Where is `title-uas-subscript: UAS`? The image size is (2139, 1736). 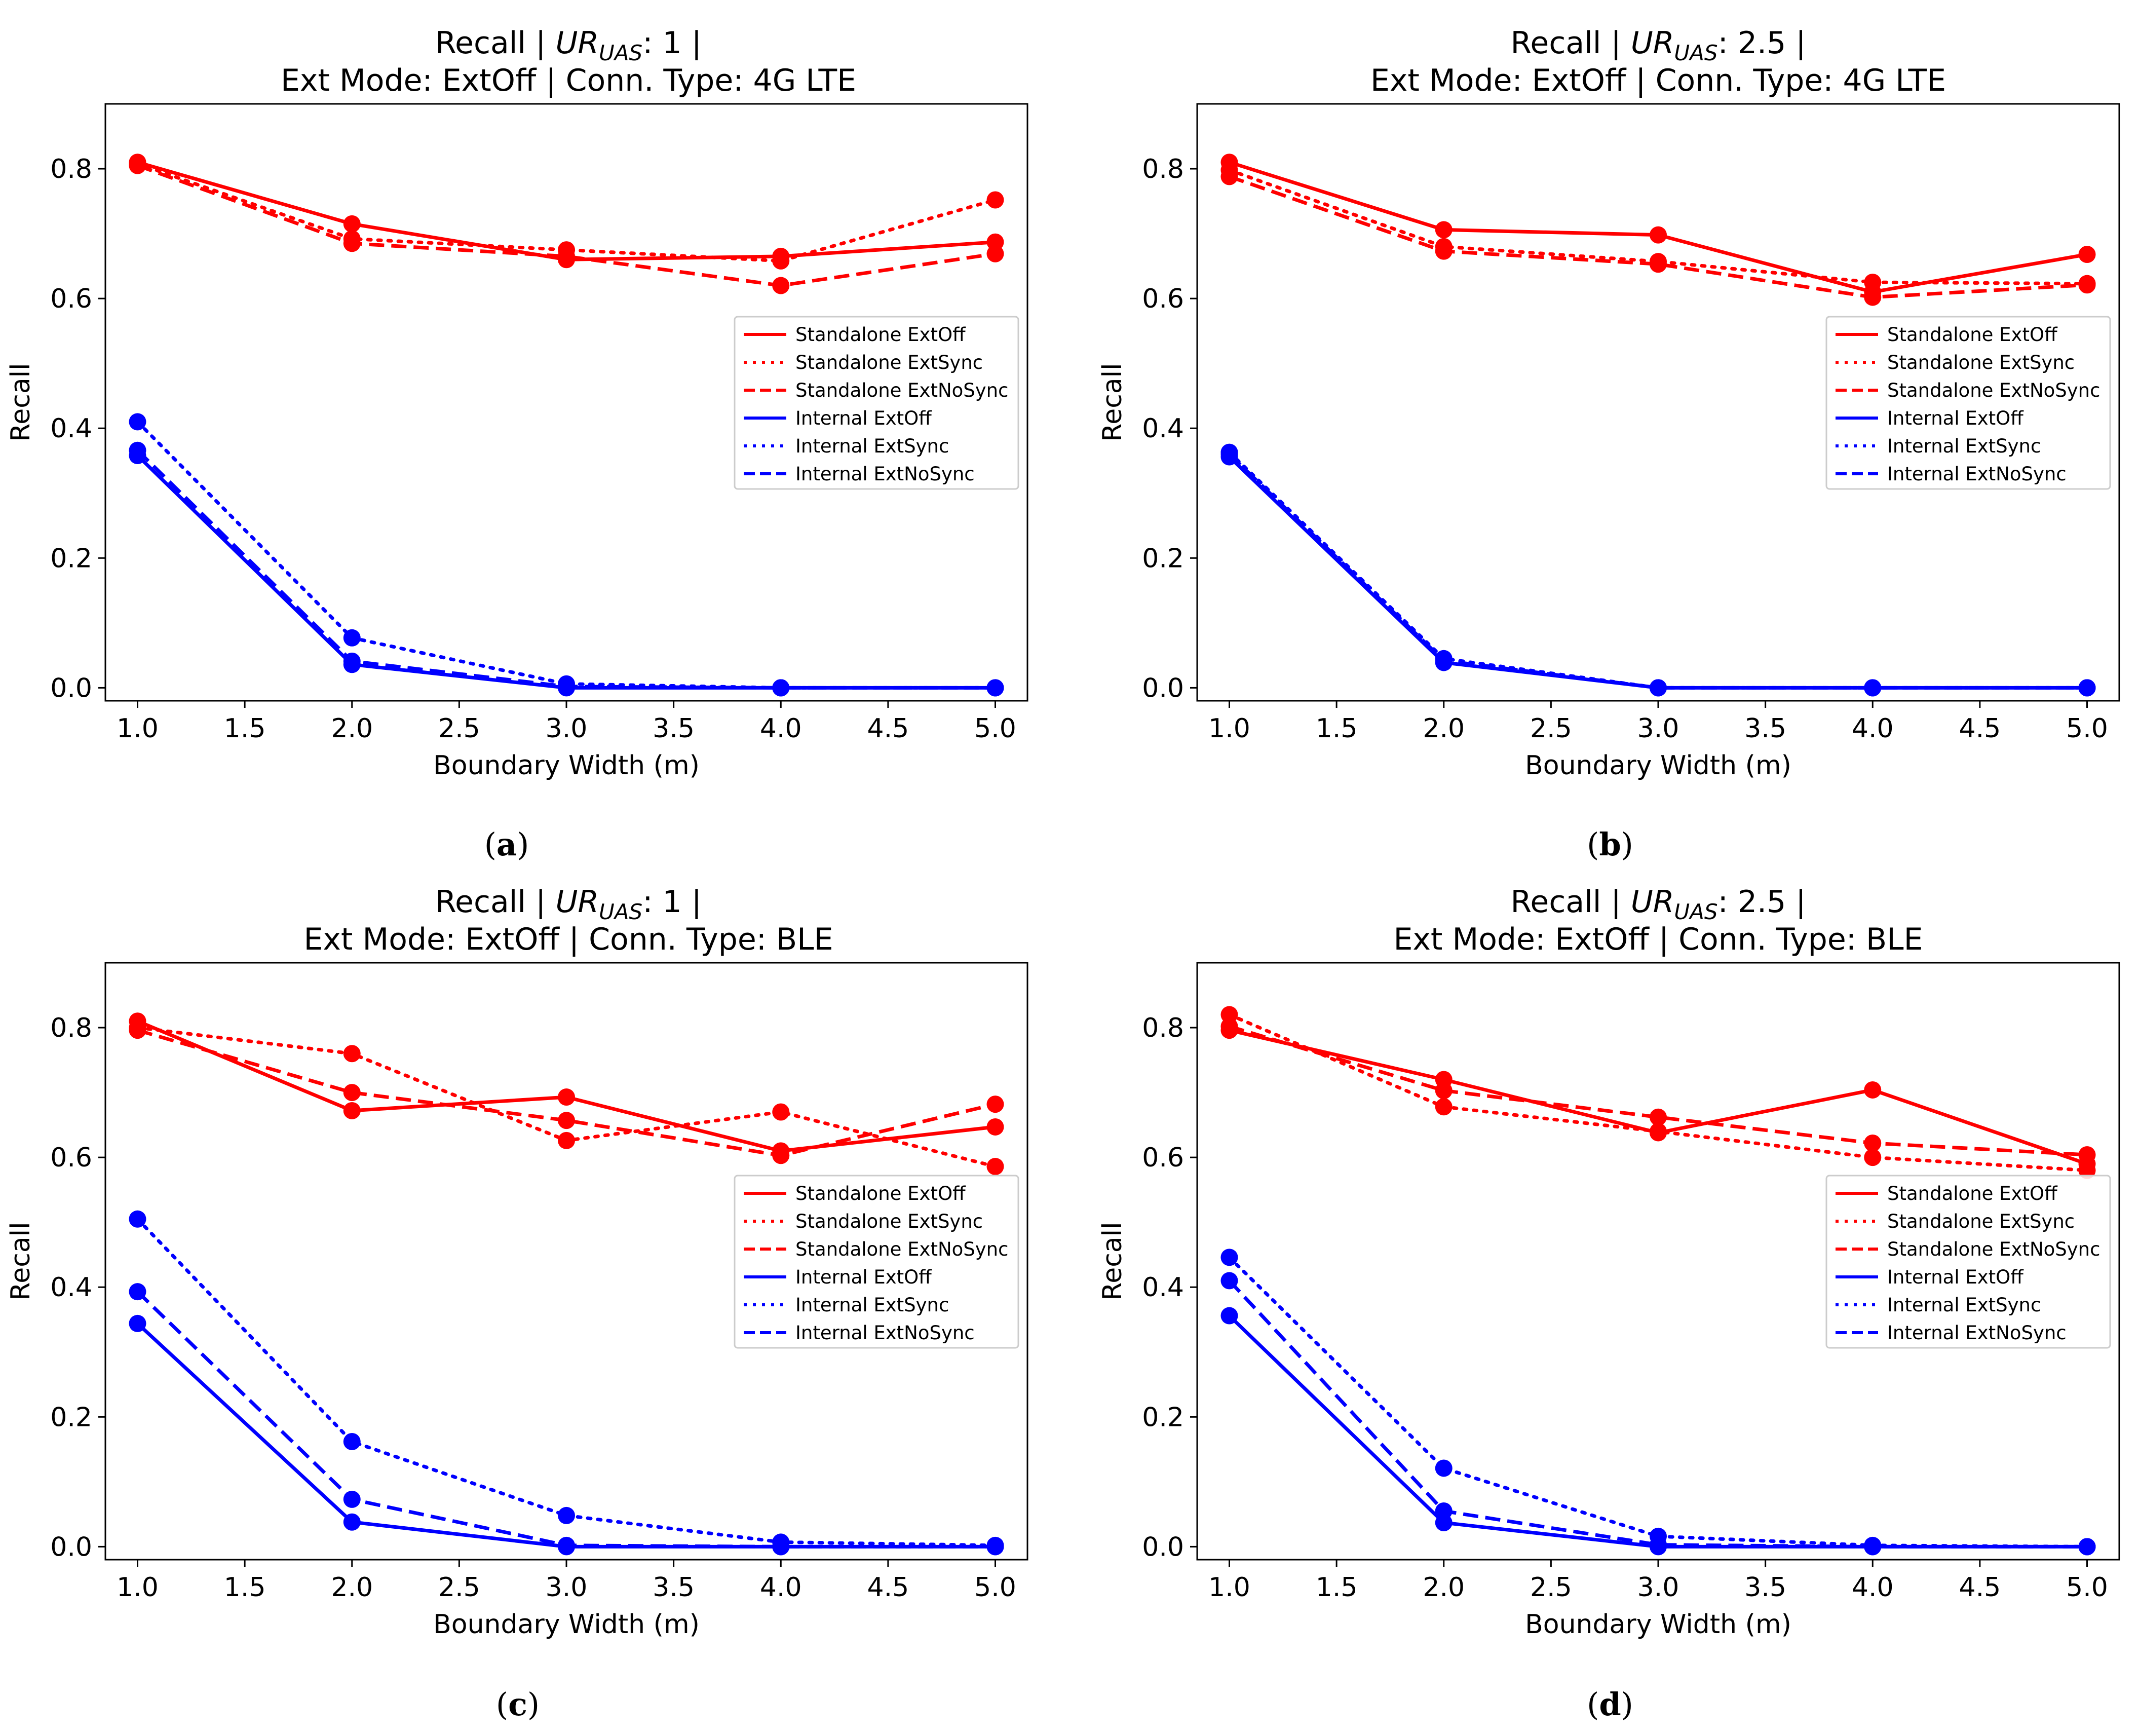 title-uas-subscript: UAS is located at coordinates (1696, 53).